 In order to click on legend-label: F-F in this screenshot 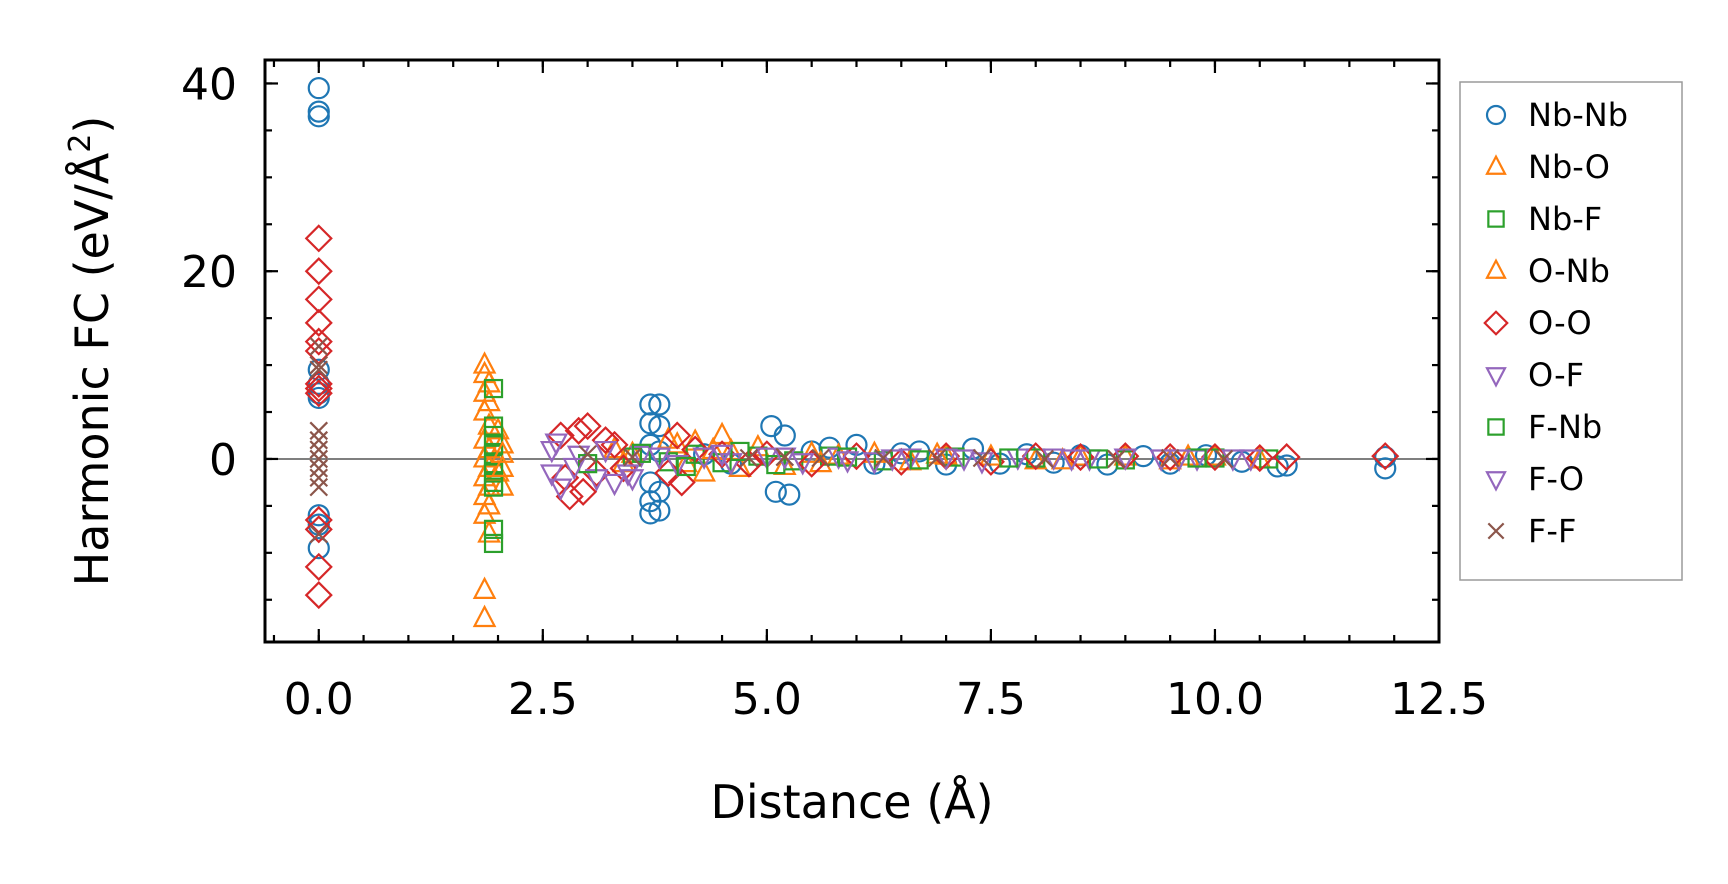, I will do `click(1552, 531)`.